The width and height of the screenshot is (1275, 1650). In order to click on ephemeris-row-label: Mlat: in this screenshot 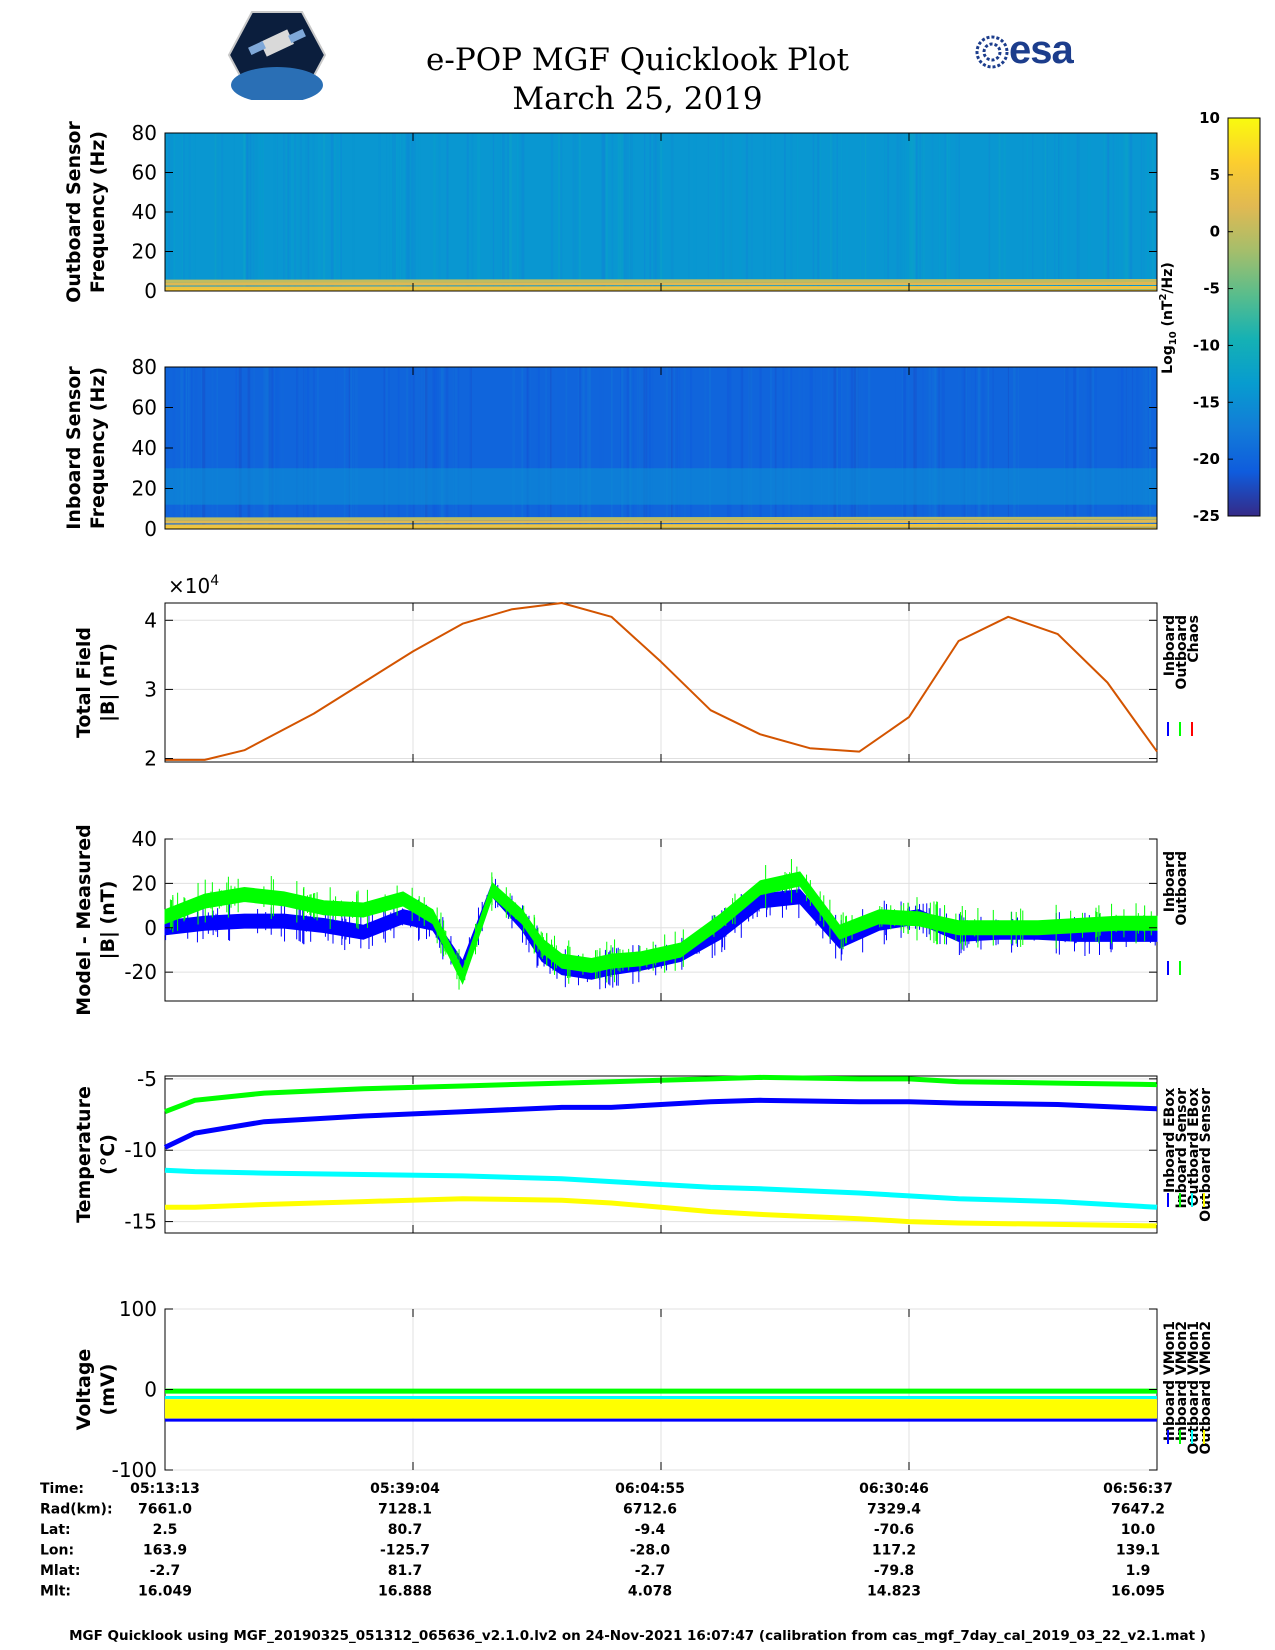, I will do `click(60, 1571)`.